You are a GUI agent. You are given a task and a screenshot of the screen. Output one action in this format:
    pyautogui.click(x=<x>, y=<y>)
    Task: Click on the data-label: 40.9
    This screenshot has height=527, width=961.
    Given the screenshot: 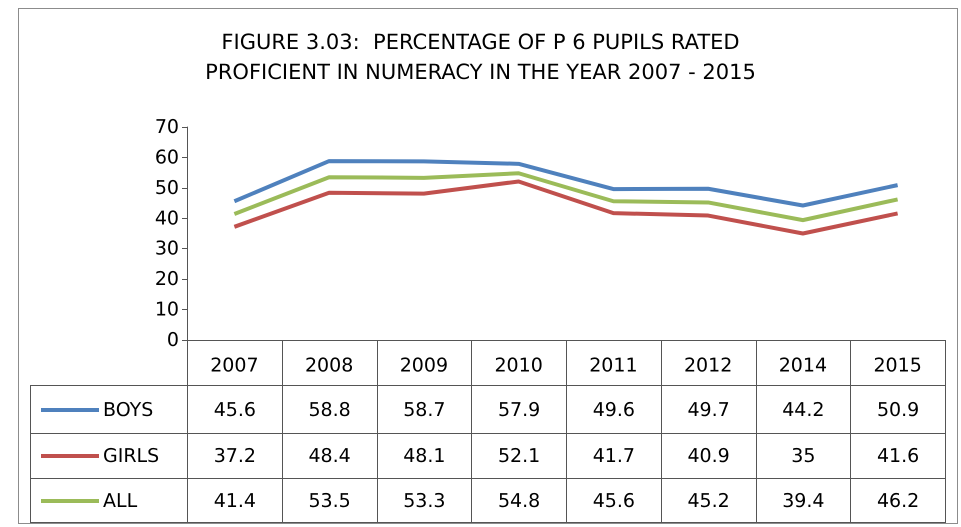 What is the action you would take?
    pyautogui.click(x=708, y=456)
    